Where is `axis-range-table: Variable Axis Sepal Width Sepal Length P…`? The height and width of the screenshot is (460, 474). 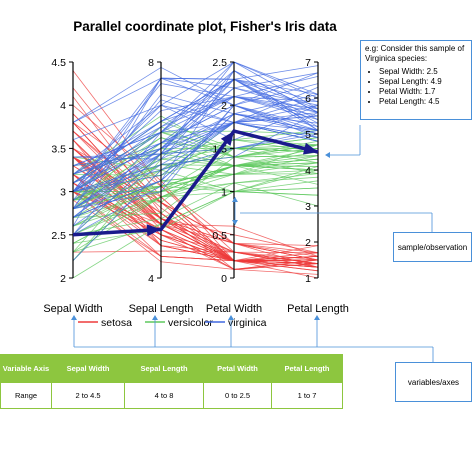
axis-range-table: Variable Axis Sepal Width Sepal Length P… is located at coordinates (171, 381).